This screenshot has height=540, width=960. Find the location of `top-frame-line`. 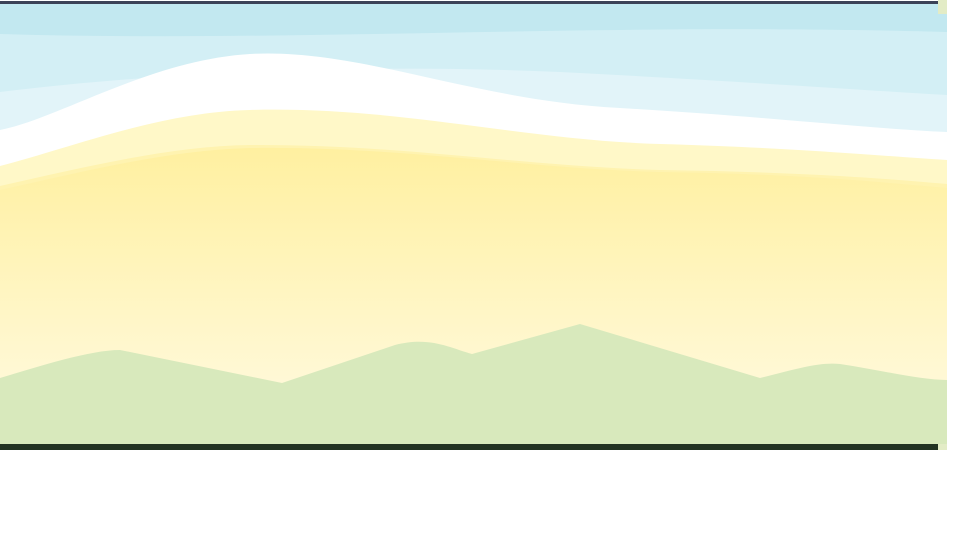

top-frame-line is located at coordinates (469, 2).